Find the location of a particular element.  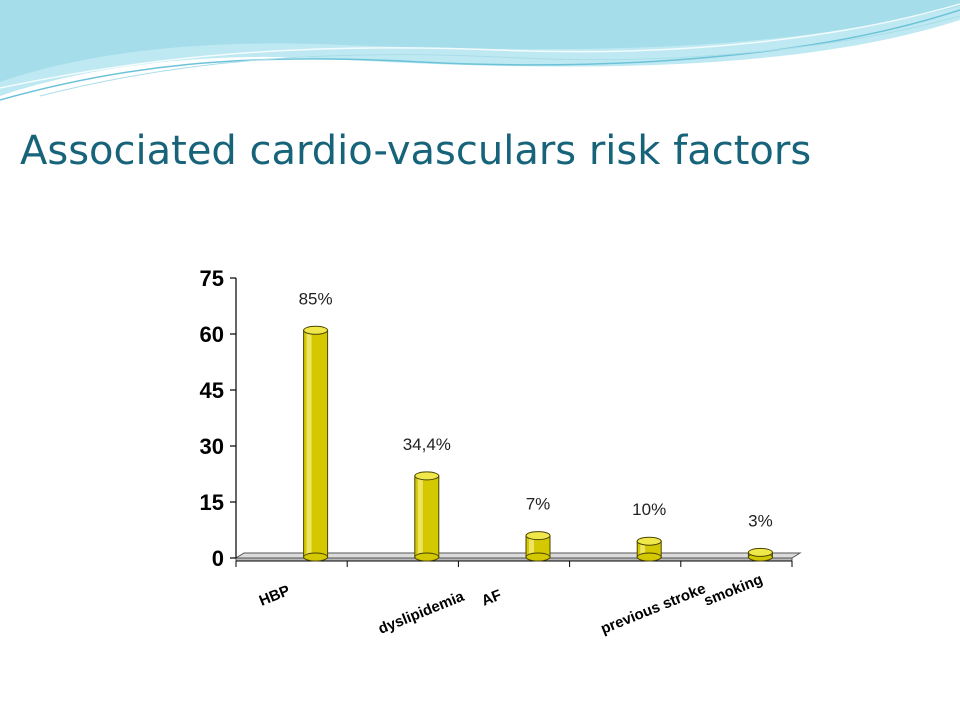

y-tick-label: 45 is located at coordinates (212, 390).